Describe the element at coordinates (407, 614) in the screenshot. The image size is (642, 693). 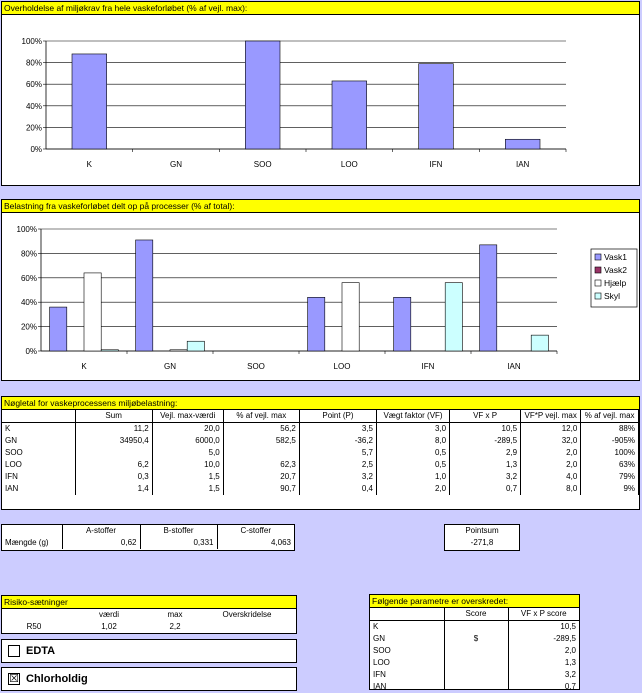
I see `overskredet-header-empty` at that location.